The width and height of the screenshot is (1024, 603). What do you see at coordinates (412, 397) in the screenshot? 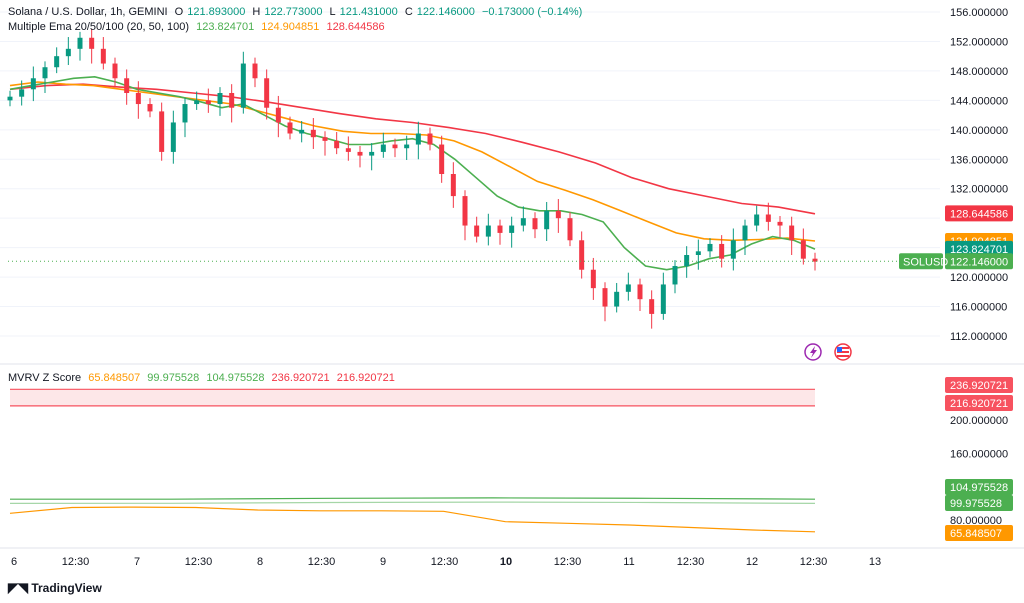
I see `mvrv-band` at bounding box center [412, 397].